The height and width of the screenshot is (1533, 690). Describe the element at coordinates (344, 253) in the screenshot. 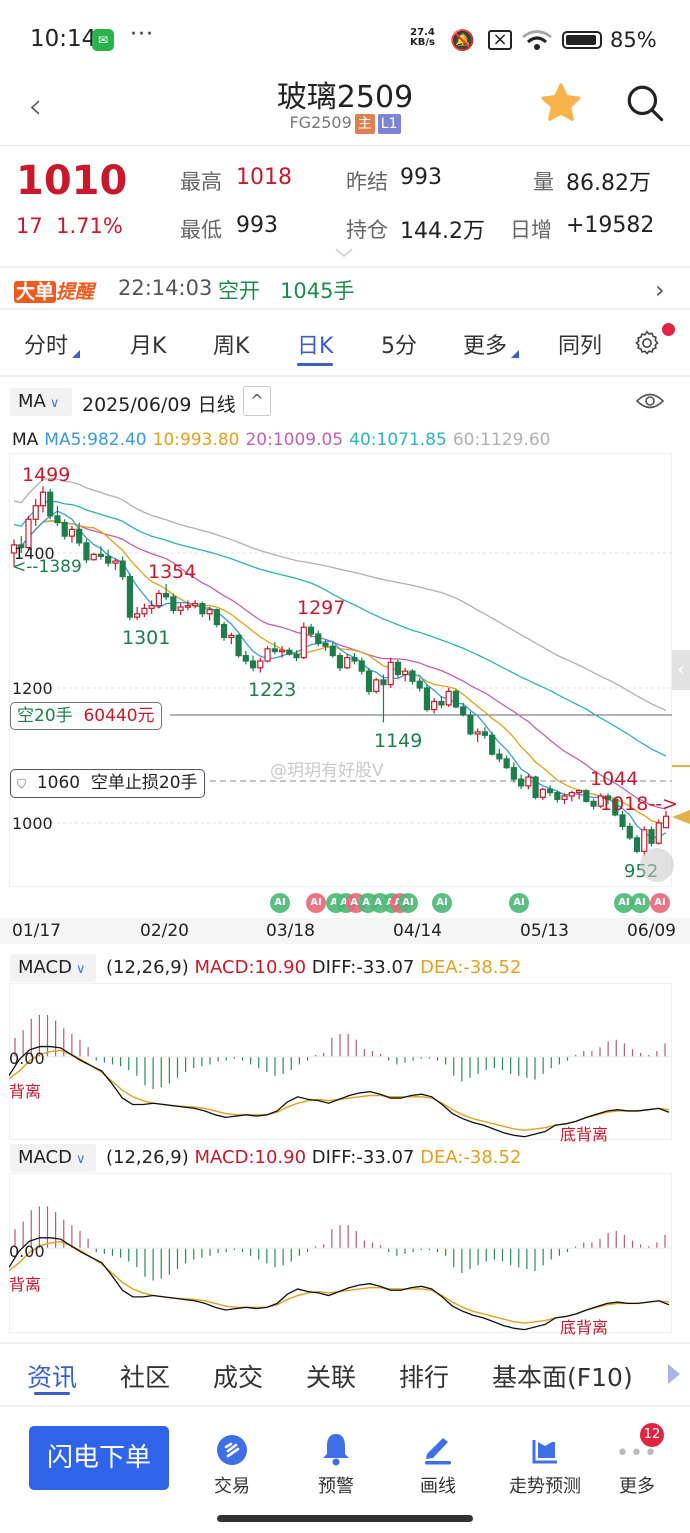

I see `expand-chevron-icon` at that location.